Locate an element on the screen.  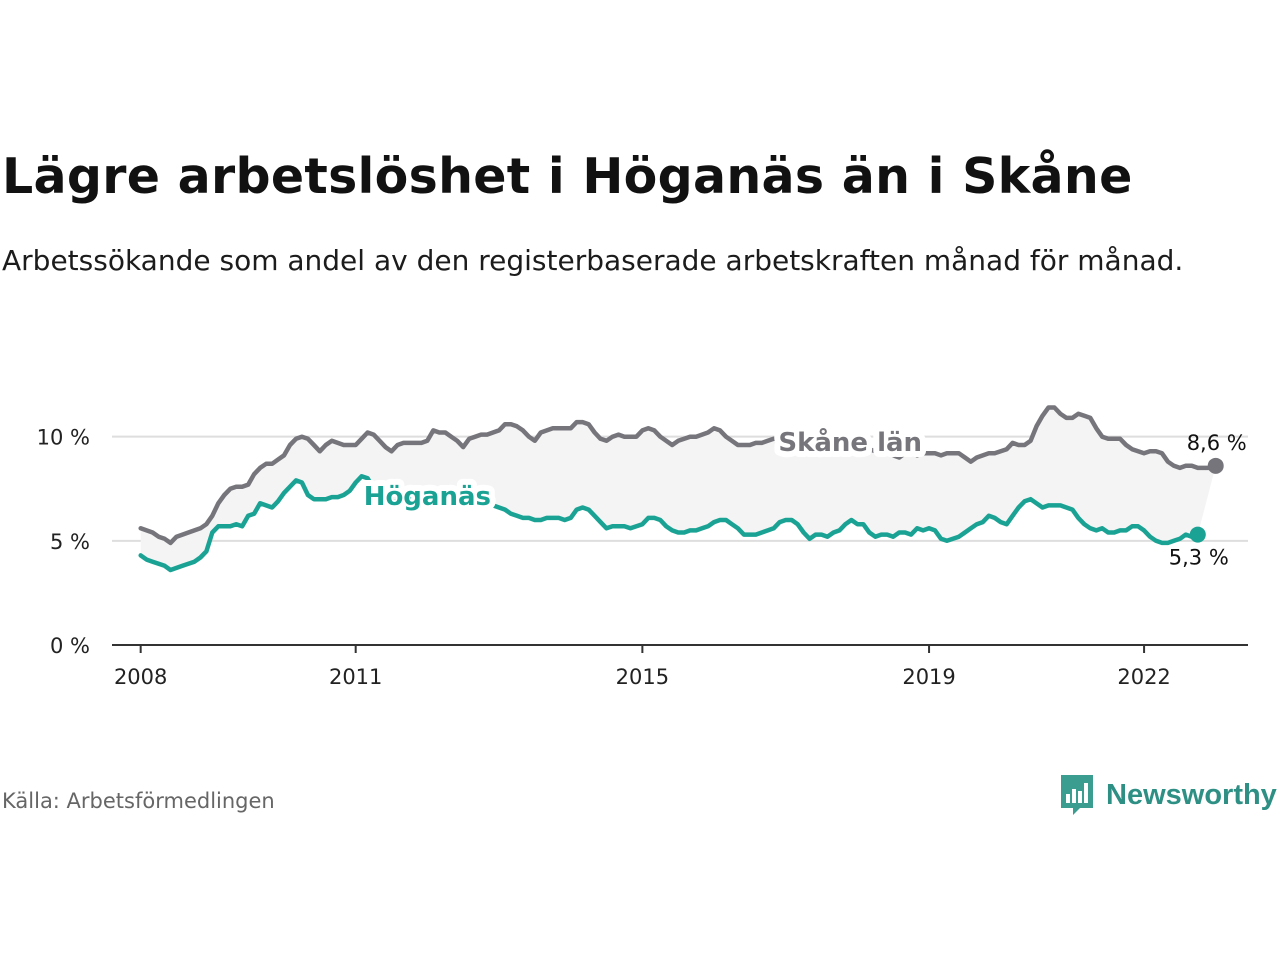
newsworthy-logo-icon is located at coordinates (1077, 795).